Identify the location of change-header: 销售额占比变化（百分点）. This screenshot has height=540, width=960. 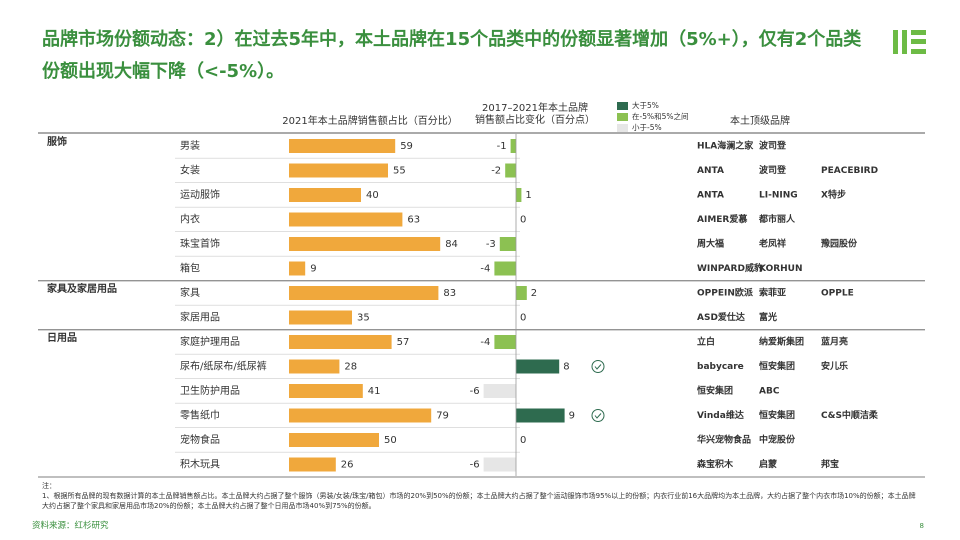
(535, 119).